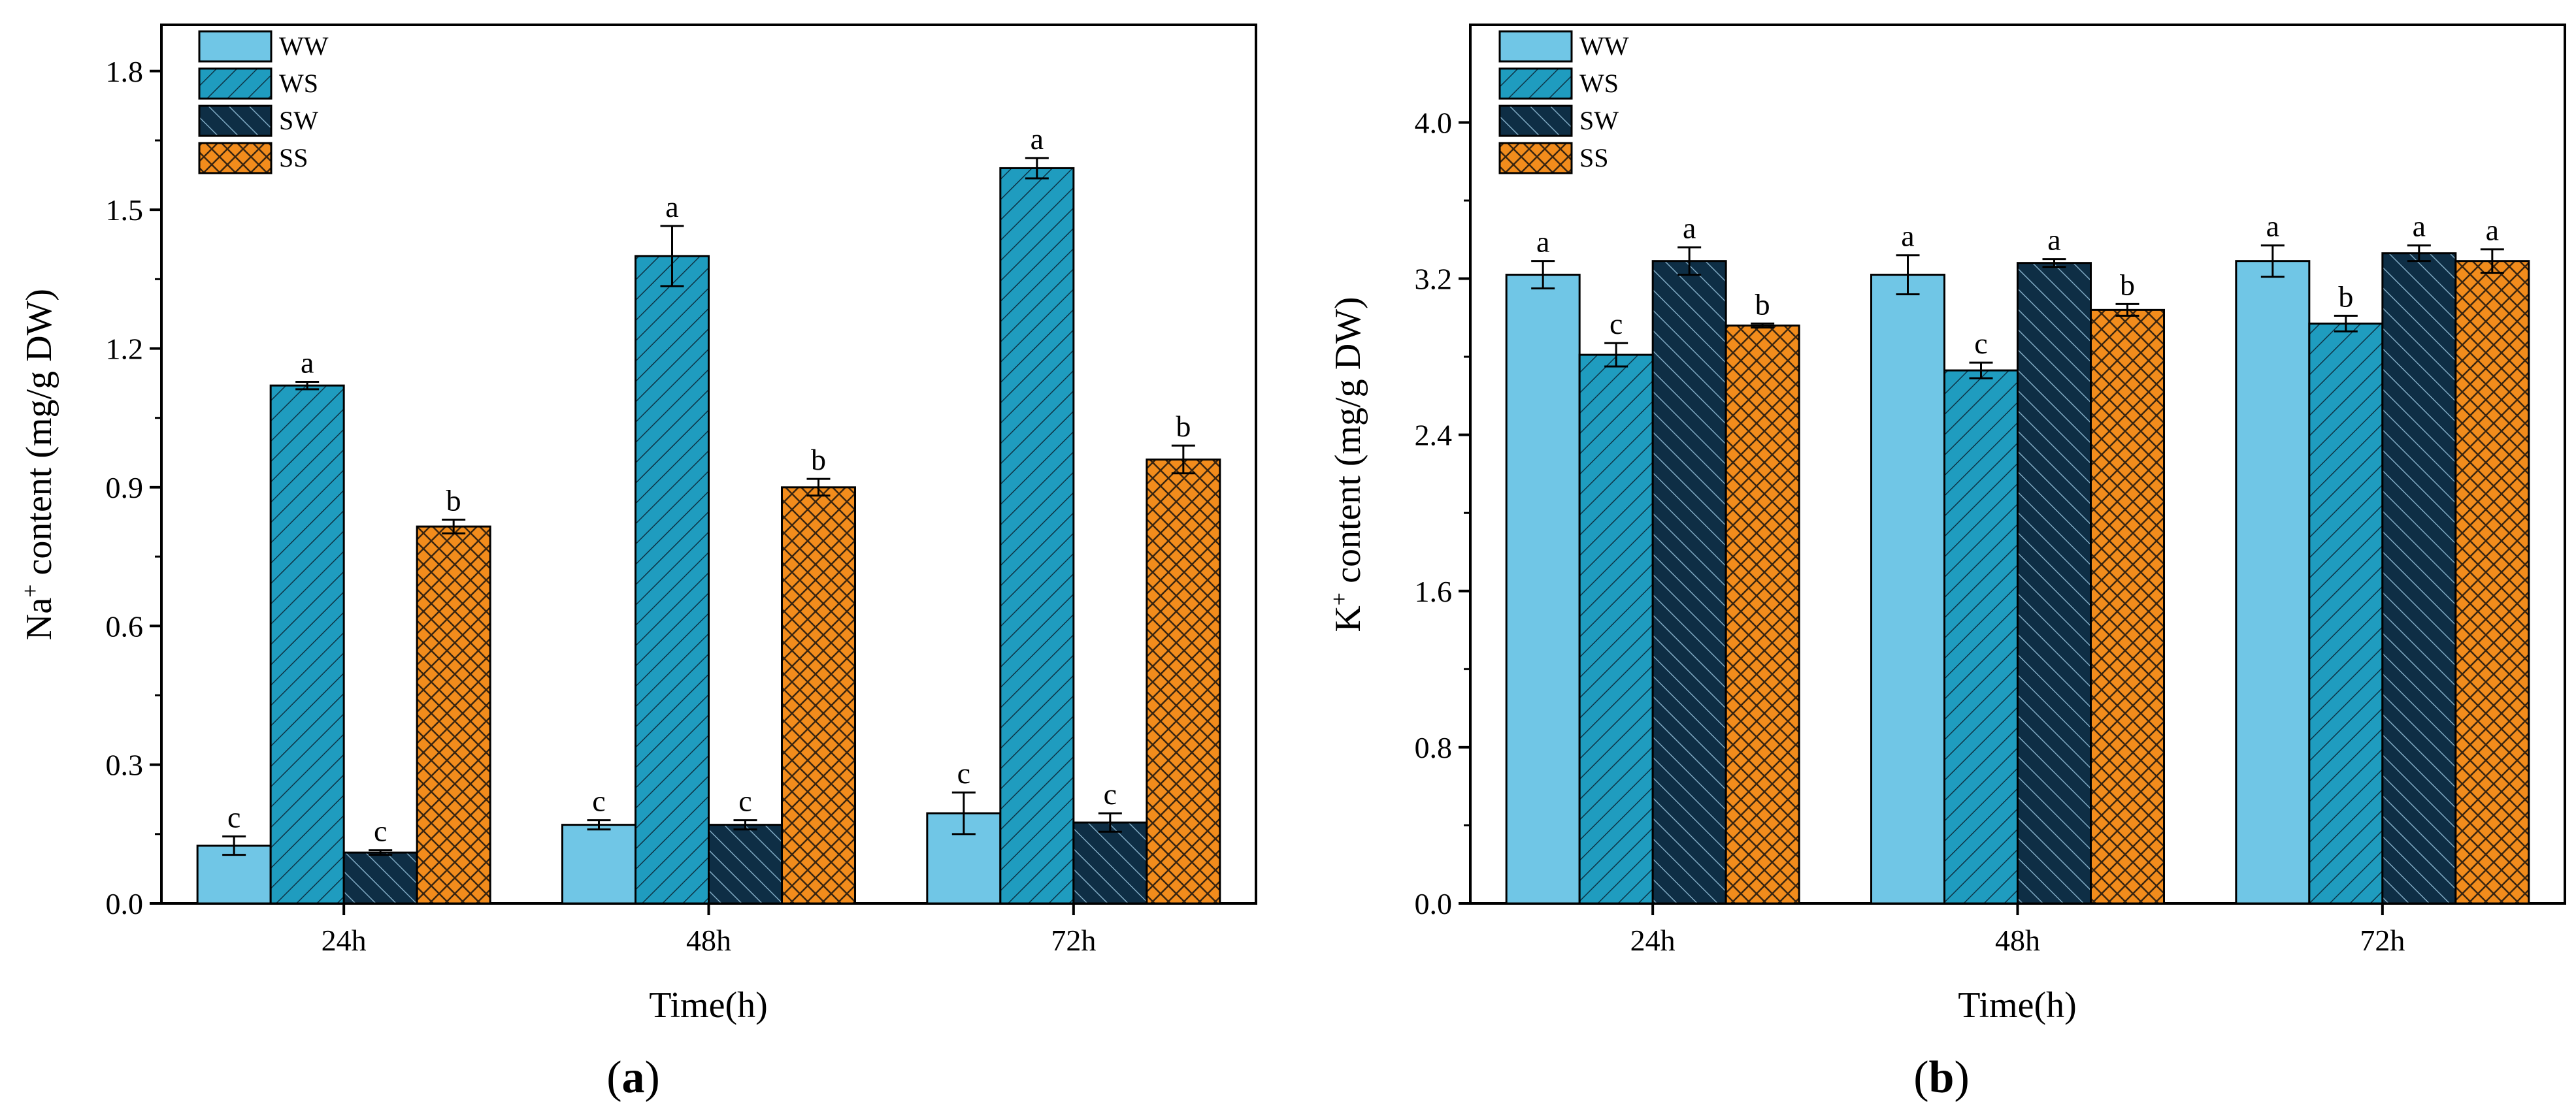  Describe the element at coordinates (1434, 435) in the screenshot. I see `y-tick-label: 2.4` at that location.